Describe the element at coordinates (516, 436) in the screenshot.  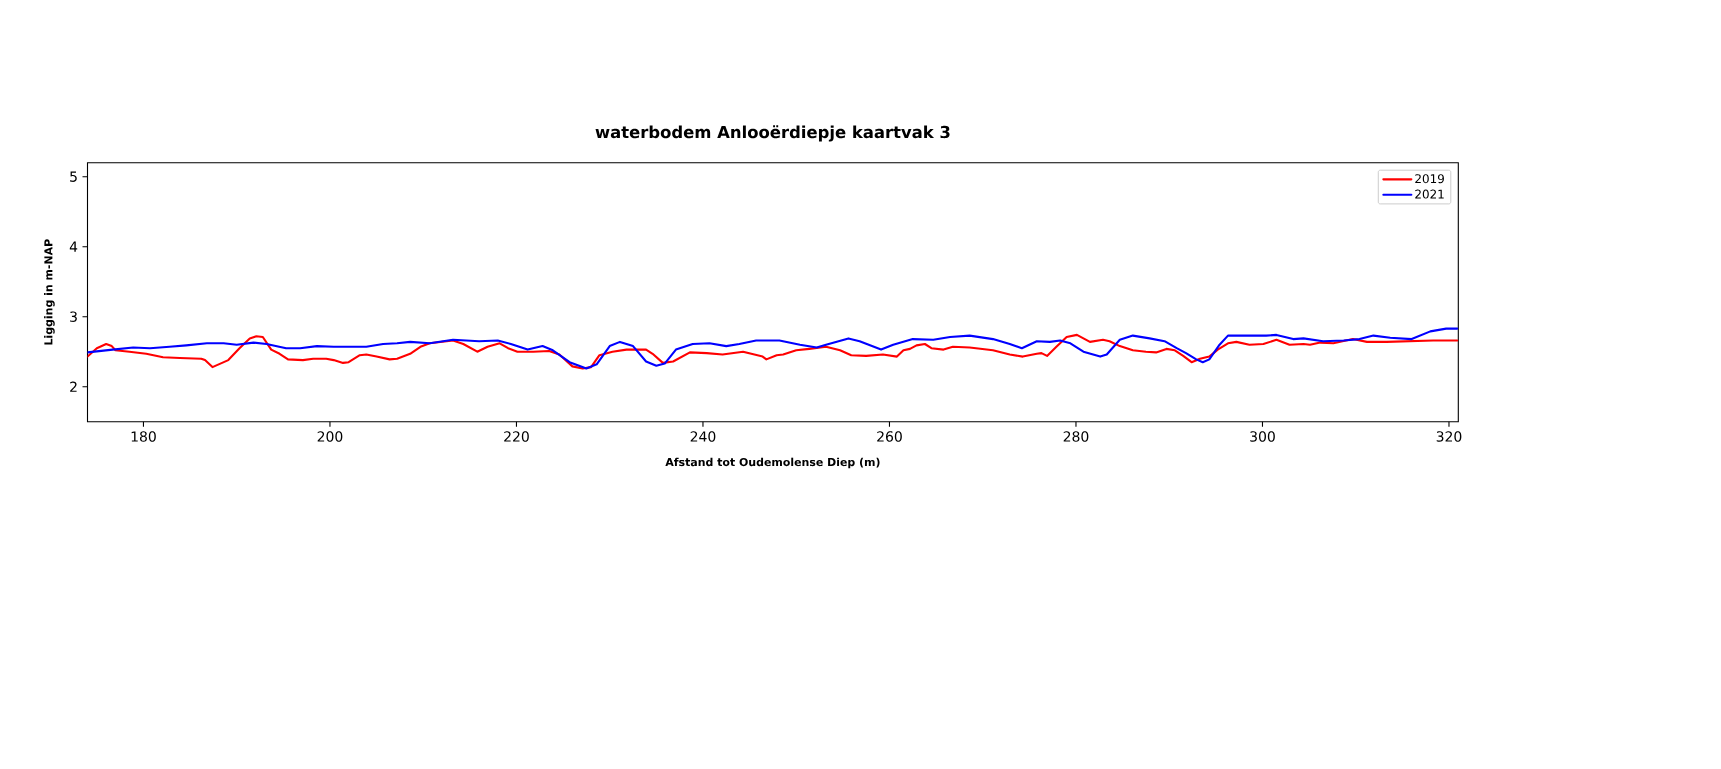
I see `x-tick-label: 220` at that location.